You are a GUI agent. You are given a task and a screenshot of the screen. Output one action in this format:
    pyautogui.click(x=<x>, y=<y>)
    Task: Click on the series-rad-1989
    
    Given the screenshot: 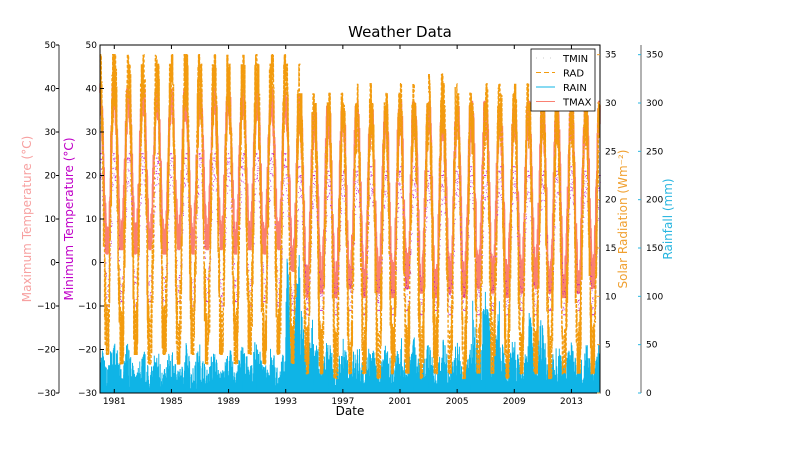 What is the action you would take?
    pyautogui.click(x=235, y=214)
    